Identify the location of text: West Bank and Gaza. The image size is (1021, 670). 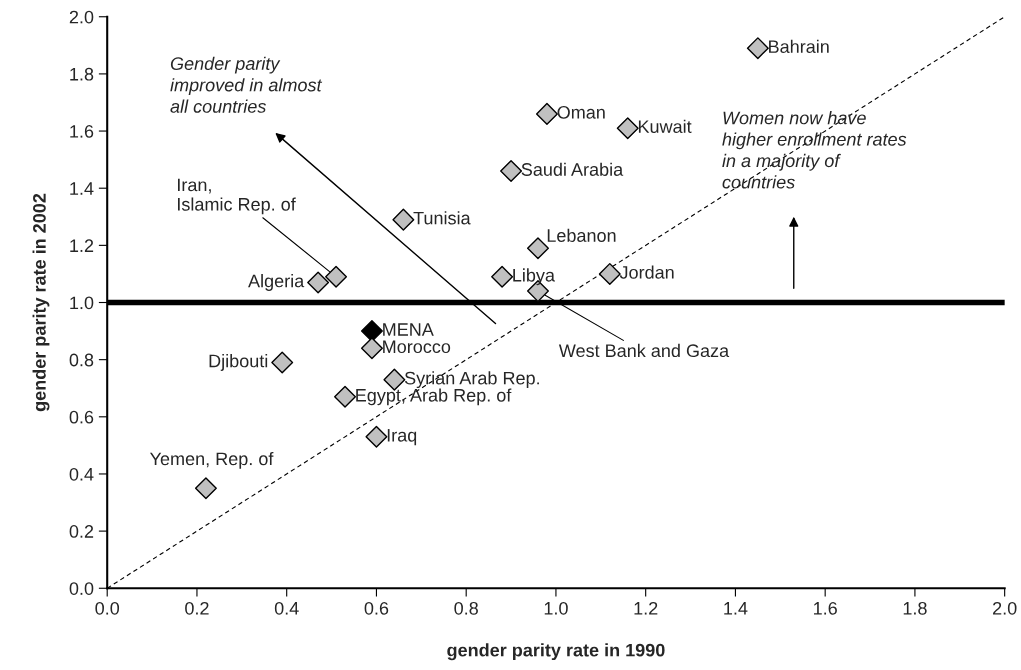
(644, 350).